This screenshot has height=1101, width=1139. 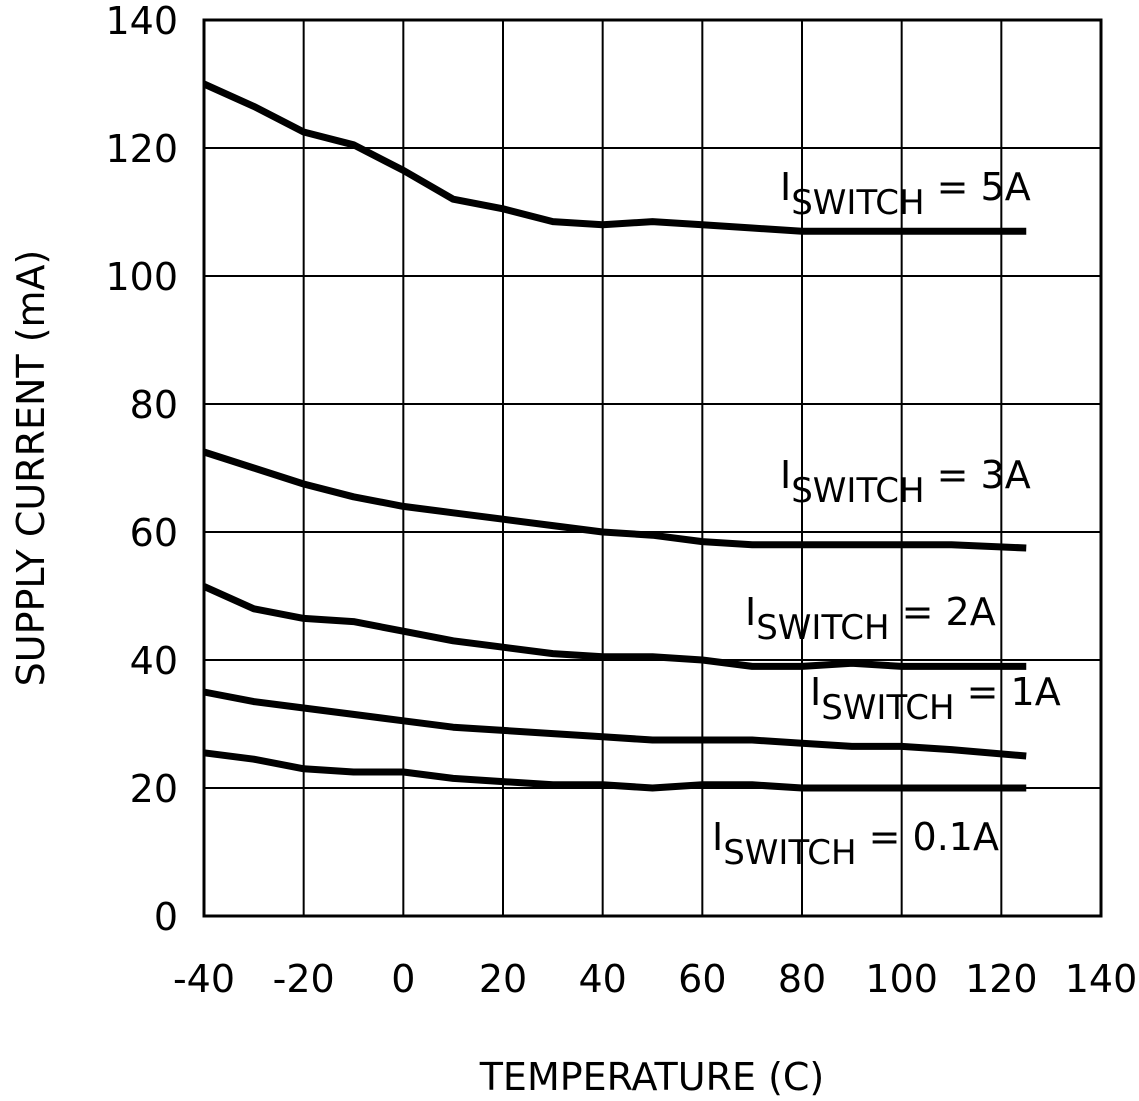 What do you see at coordinates (702, 979) in the screenshot?
I see `x-tick-label: 60` at bounding box center [702, 979].